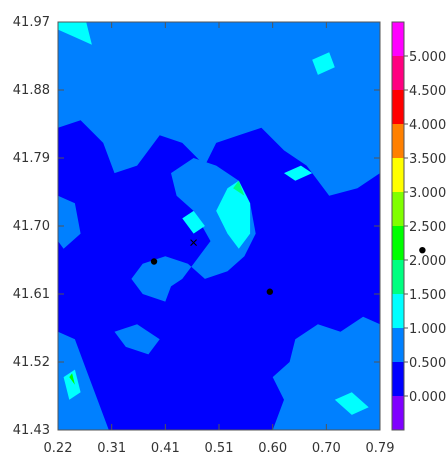 This screenshot has width=448, height=463. I want to click on marker-x-stroke, so click(193, 242).